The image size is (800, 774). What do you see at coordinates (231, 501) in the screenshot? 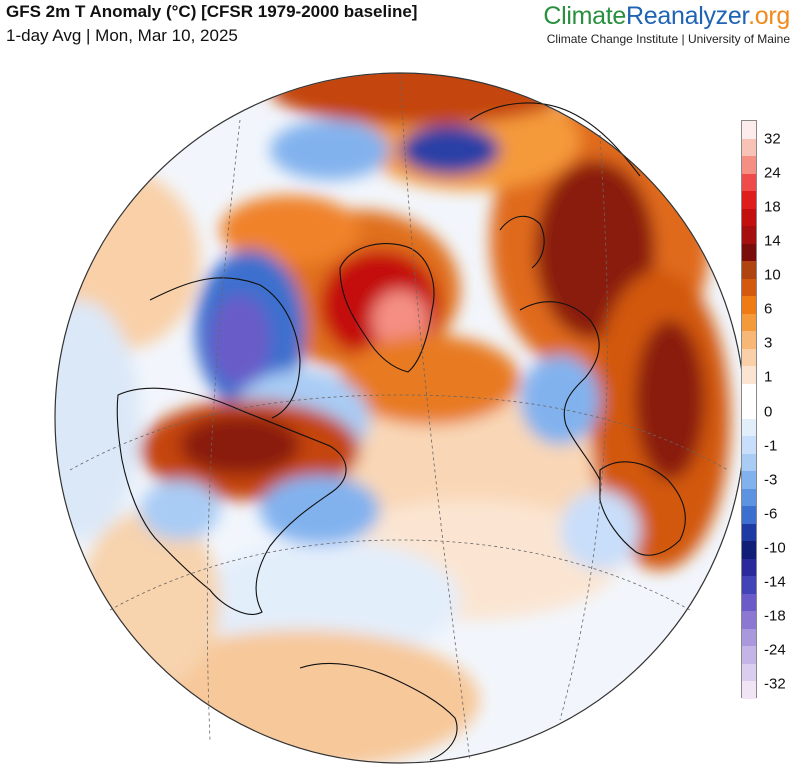
I see `north-america-outline` at bounding box center [231, 501].